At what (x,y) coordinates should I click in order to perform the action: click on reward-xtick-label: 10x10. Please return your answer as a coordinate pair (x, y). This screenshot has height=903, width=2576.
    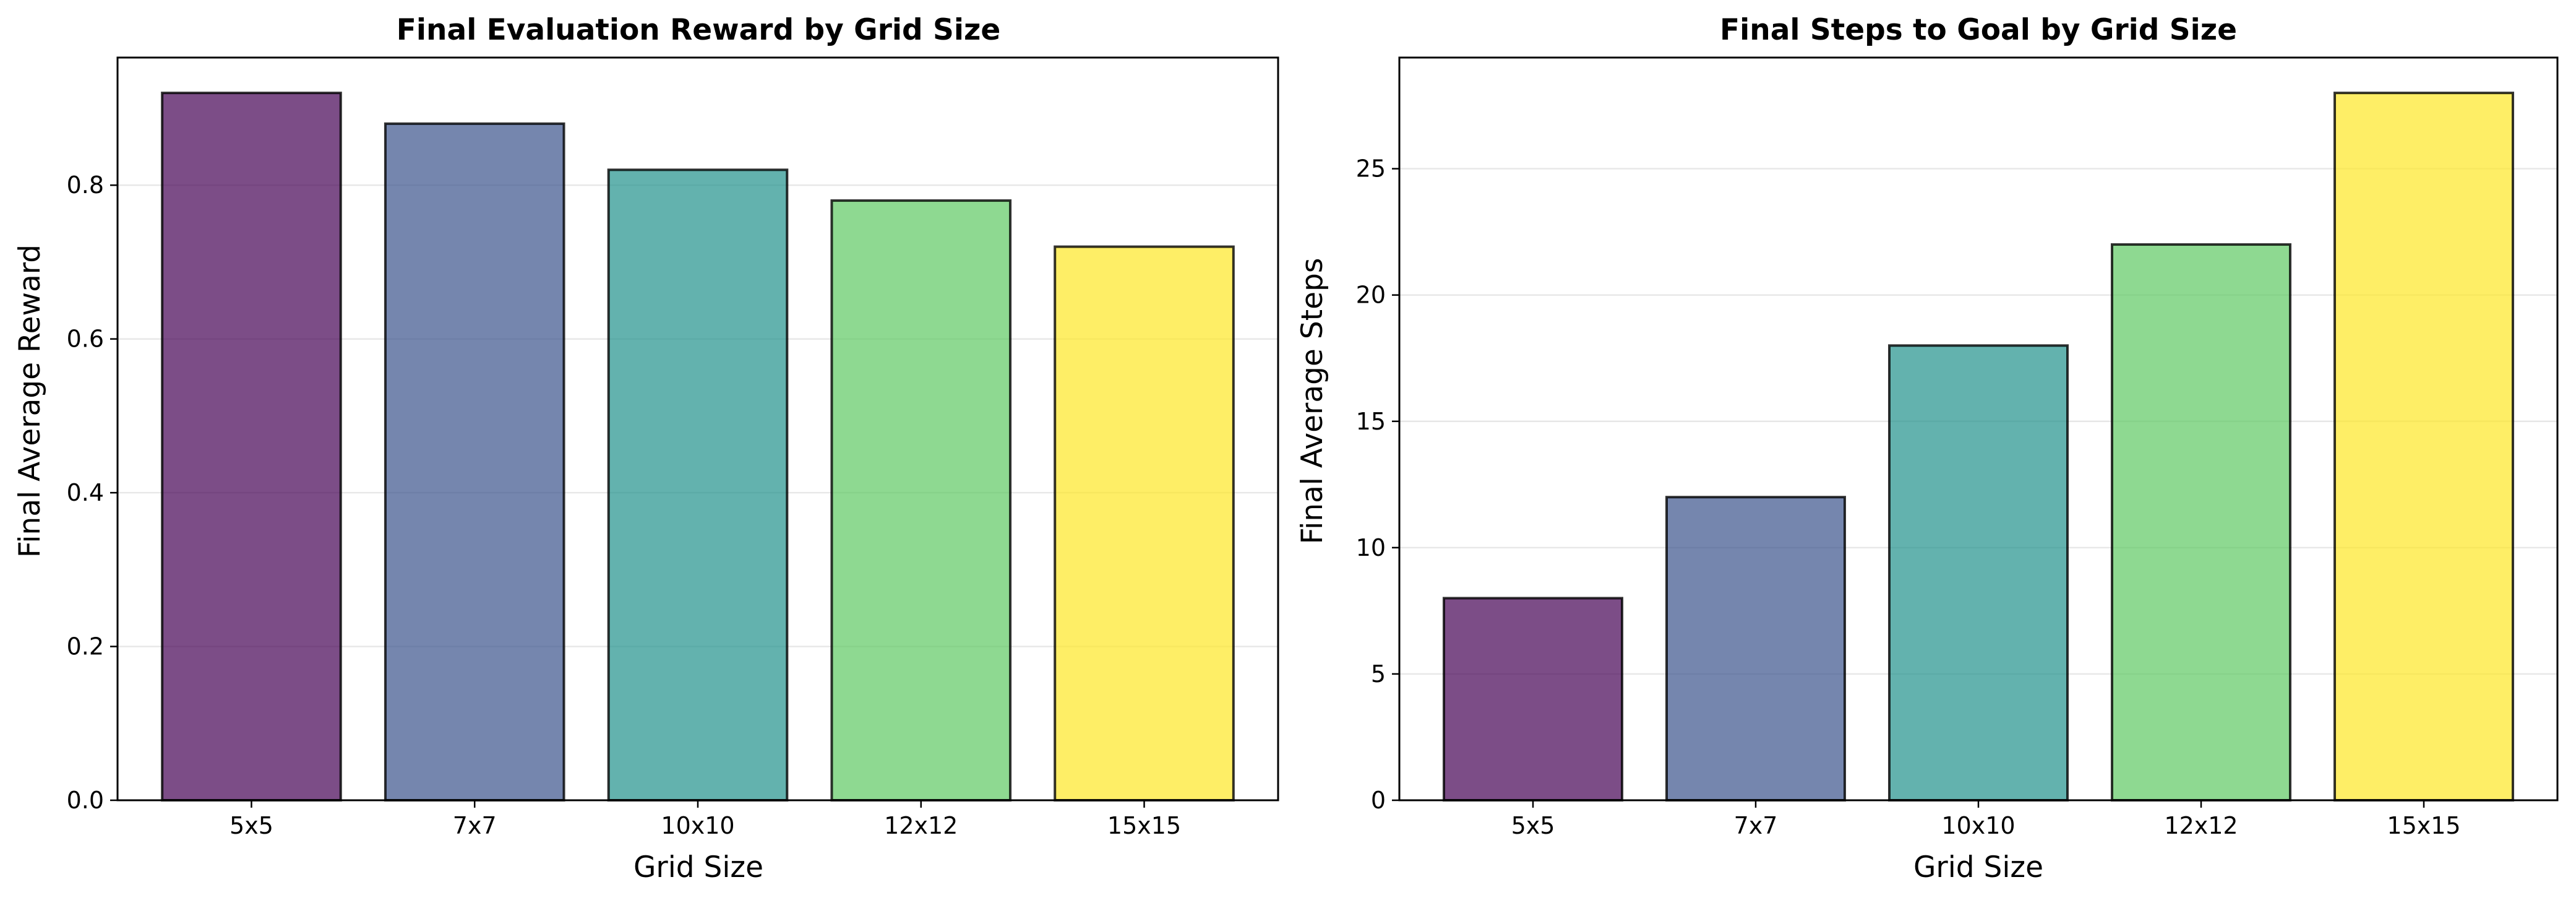
    Looking at the image, I should click on (697, 826).